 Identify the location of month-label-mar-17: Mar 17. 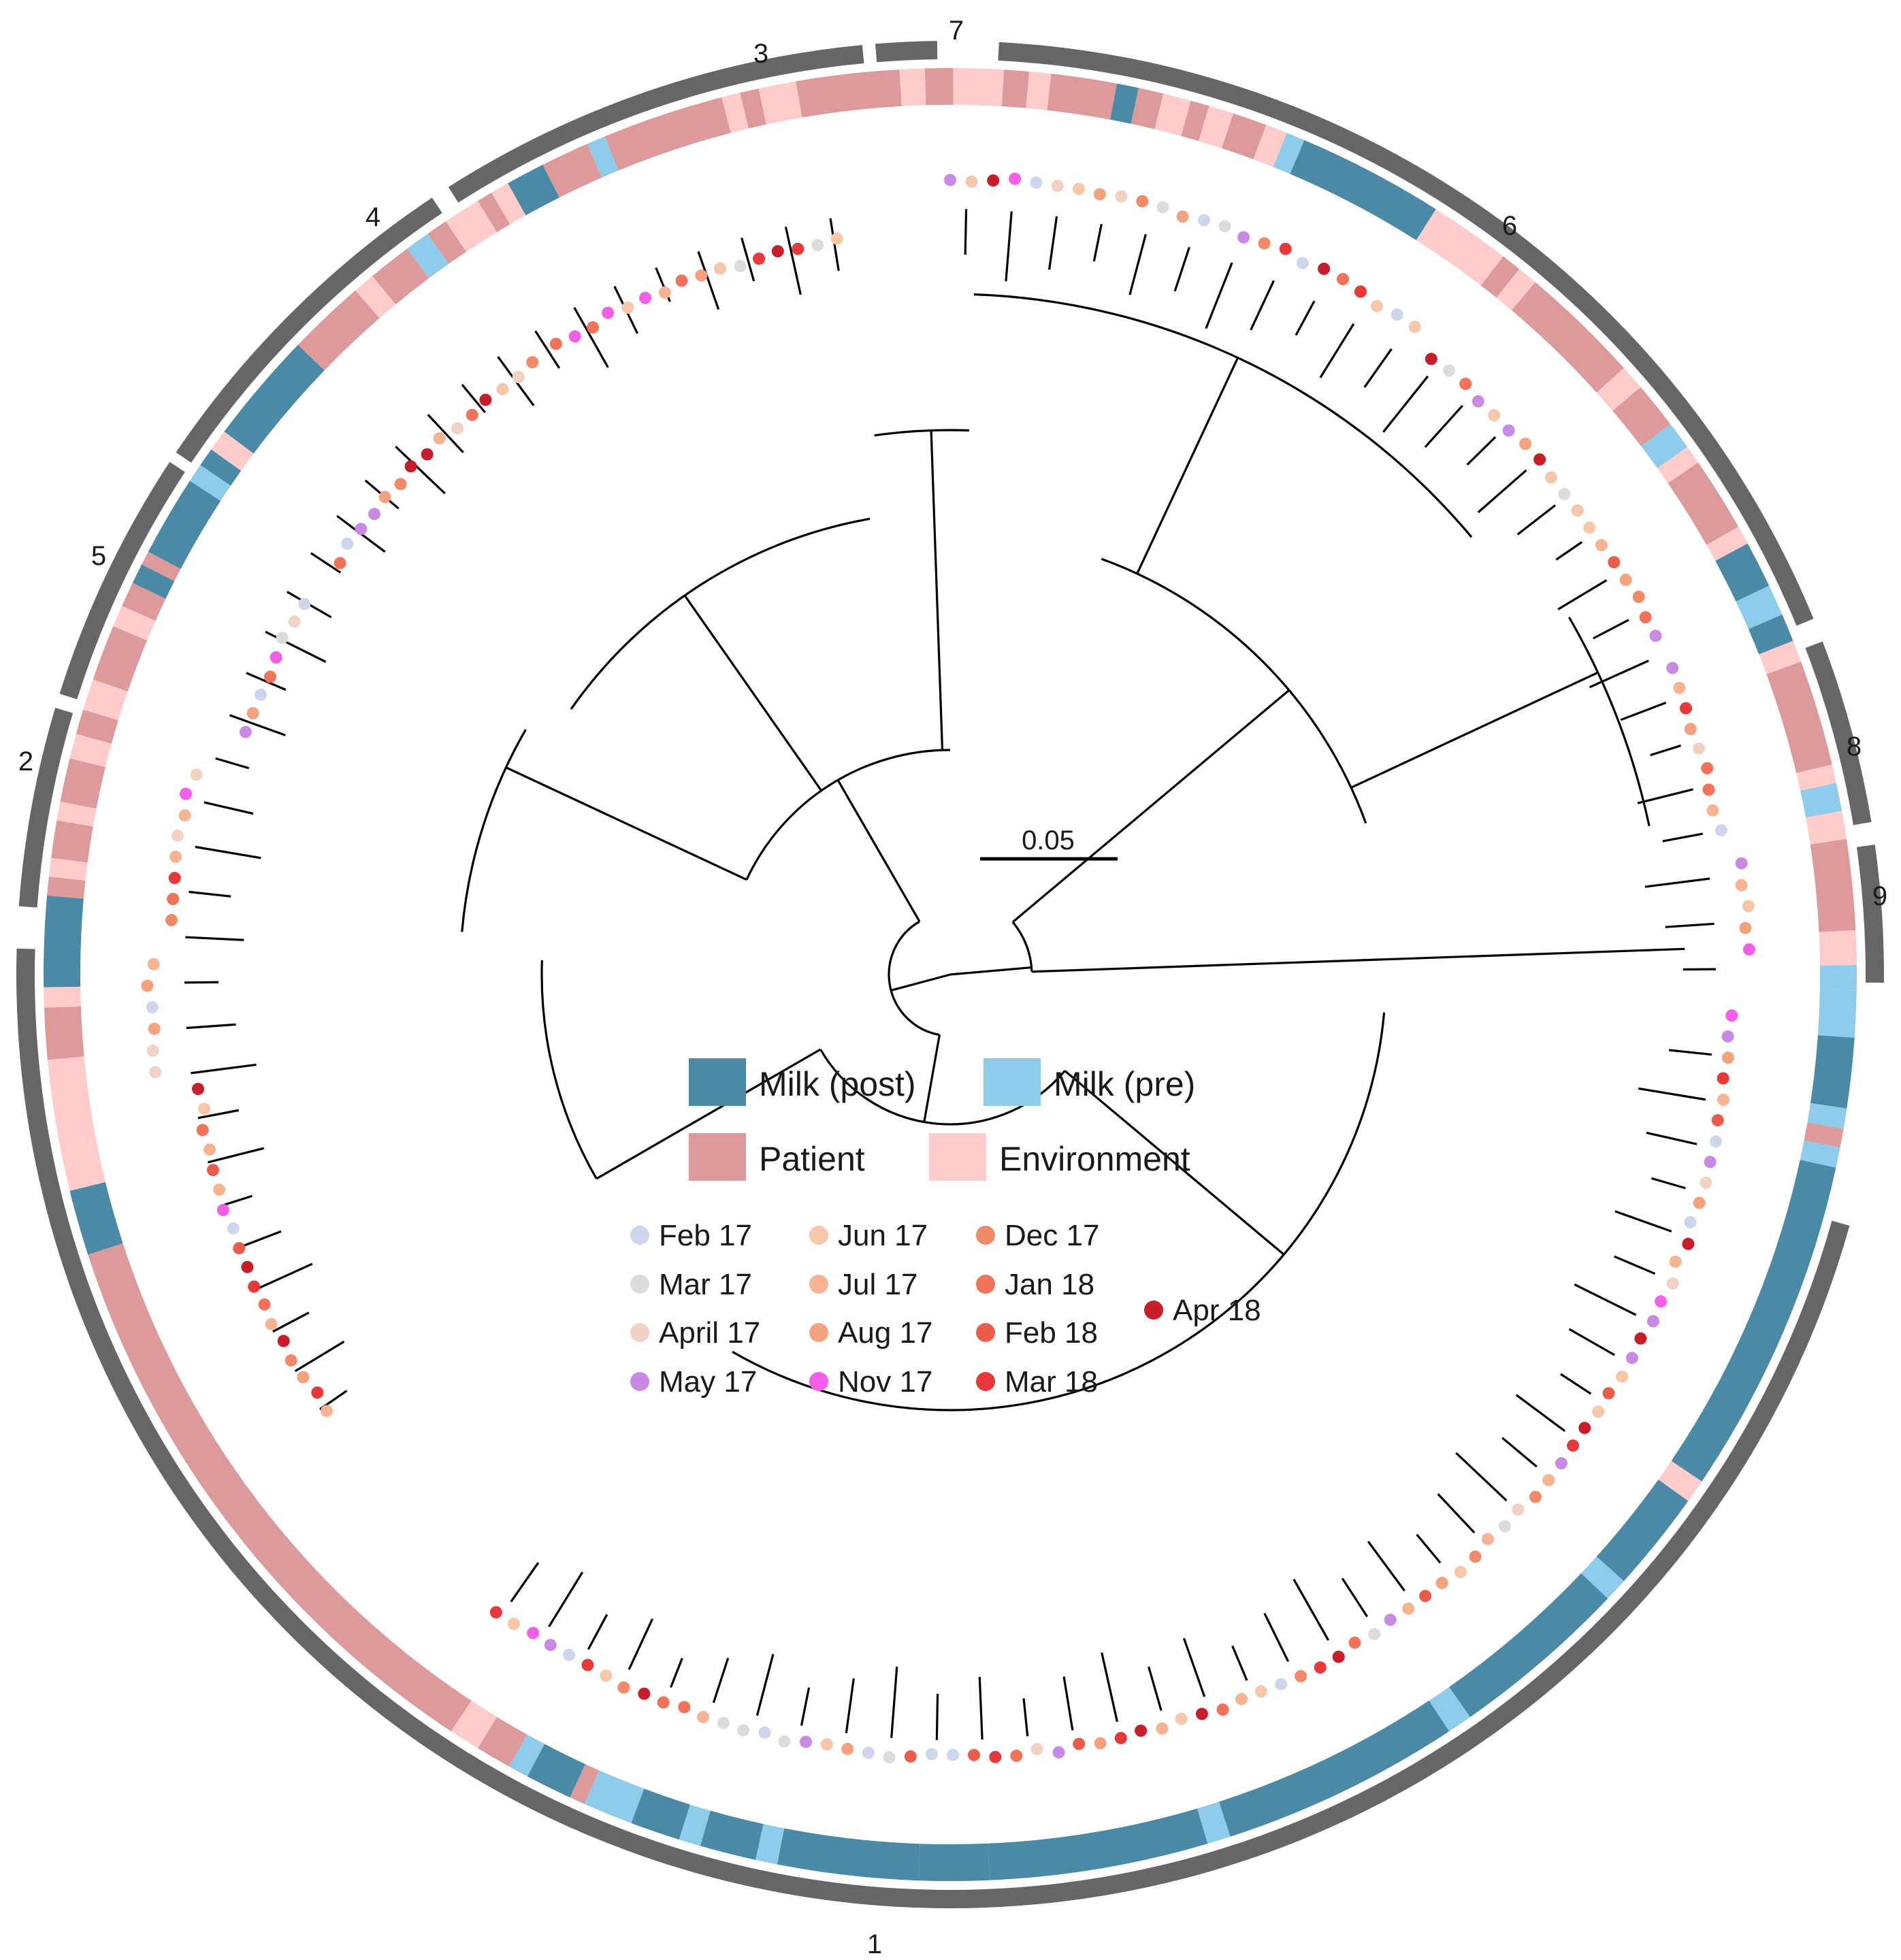
(705, 1285).